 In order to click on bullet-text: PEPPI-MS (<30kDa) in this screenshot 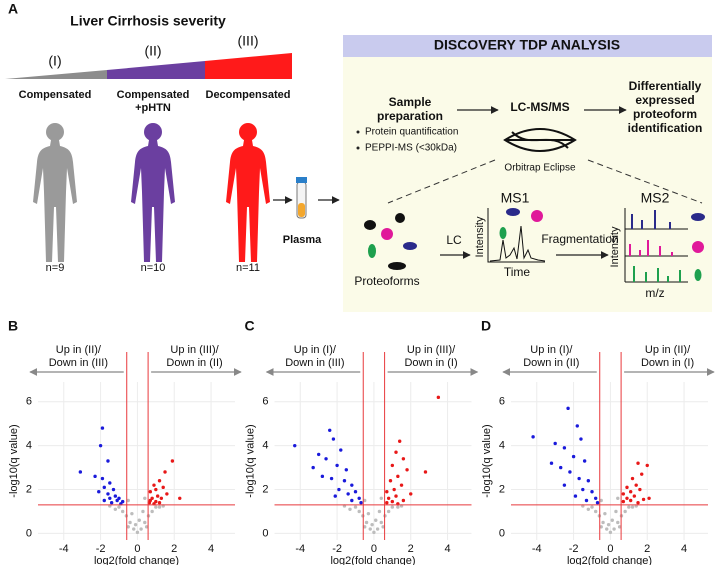, I will do `click(411, 148)`.